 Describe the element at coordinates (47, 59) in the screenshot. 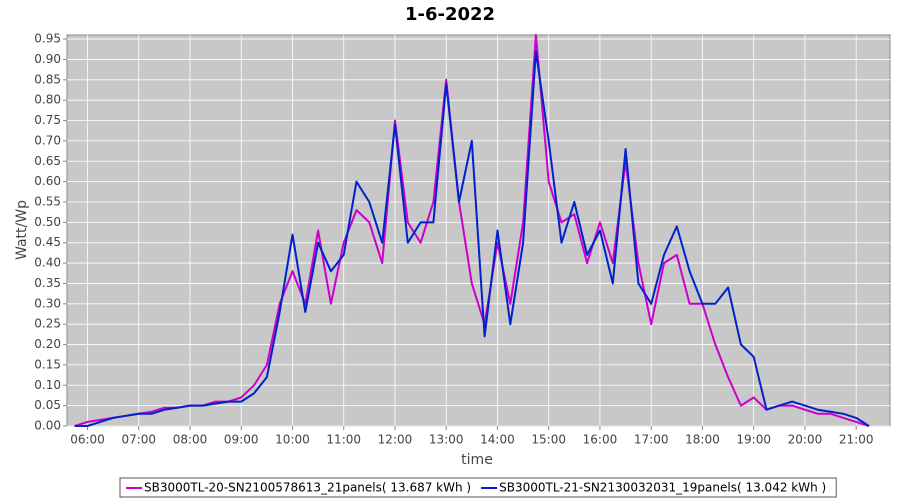

I see `y-tick-label: 0.90` at that location.